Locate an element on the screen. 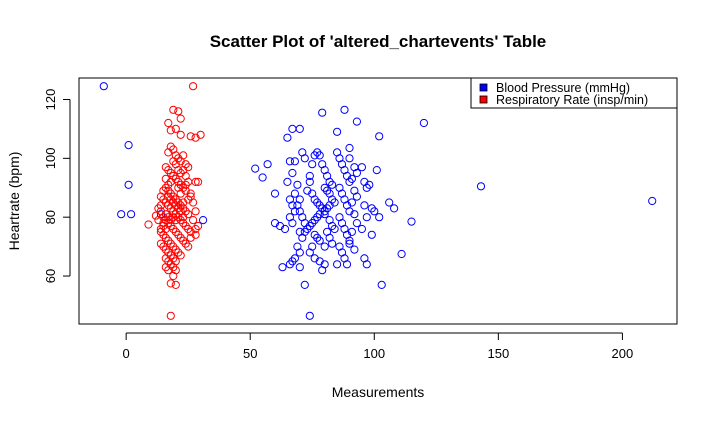  y-tick-label: 120 is located at coordinates (50, 100).